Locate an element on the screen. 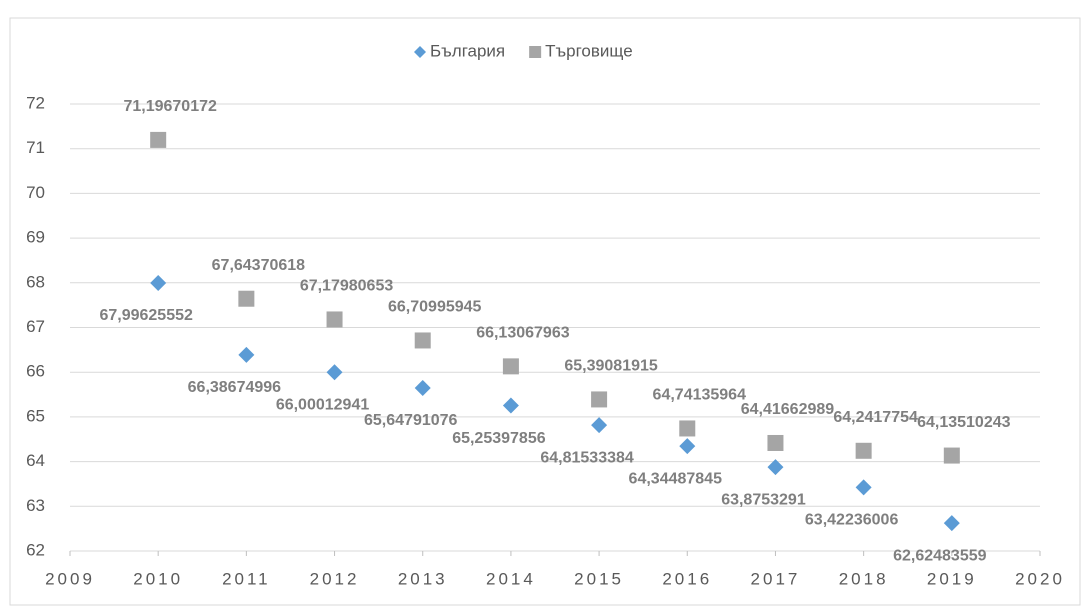 The width and height of the screenshot is (1081, 606). legend: България Търговище is located at coordinates (523, 50).